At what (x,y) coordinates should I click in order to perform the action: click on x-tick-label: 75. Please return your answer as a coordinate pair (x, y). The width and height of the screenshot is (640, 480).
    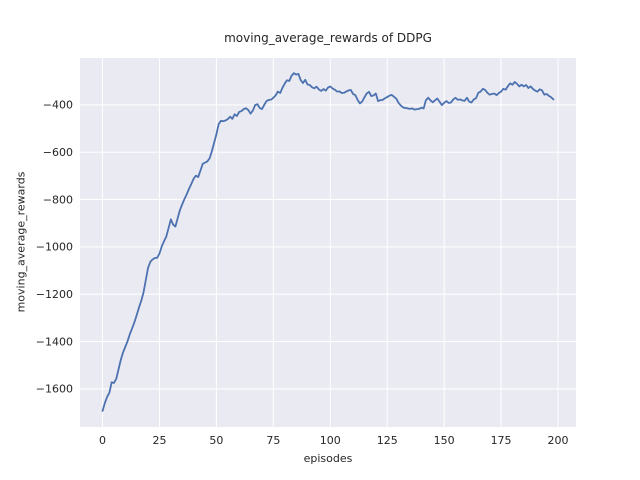
    Looking at the image, I should click on (273, 440).